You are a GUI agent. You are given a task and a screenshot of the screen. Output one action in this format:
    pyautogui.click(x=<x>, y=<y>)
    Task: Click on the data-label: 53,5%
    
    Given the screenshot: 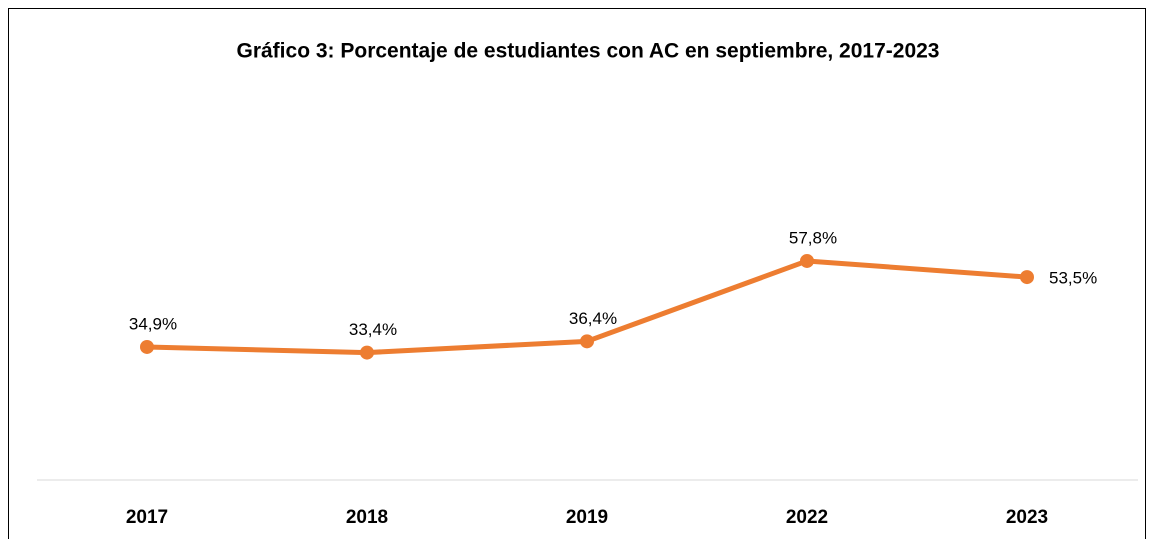 What is the action you would take?
    pyautogui.click(x=1073, y=278)
    